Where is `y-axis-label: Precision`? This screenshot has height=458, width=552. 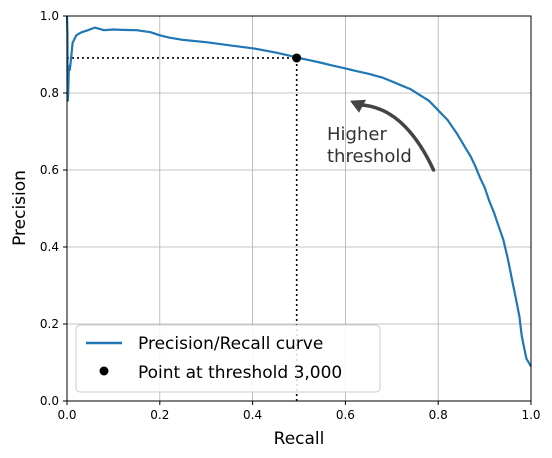 y-axis-label: Precision is located at coordinates (20, 208).